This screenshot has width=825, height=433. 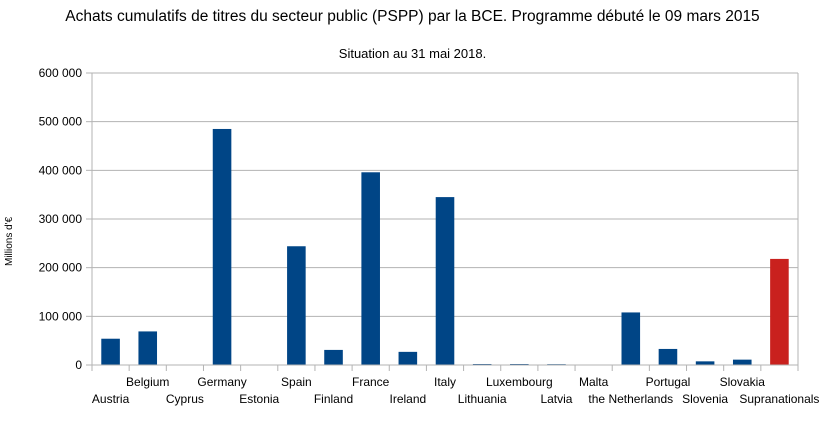 What do you see at coordinates (61, 73) in the screenshot?
I see `y-tick-label: 600 000` at bounding box center [61, 73].